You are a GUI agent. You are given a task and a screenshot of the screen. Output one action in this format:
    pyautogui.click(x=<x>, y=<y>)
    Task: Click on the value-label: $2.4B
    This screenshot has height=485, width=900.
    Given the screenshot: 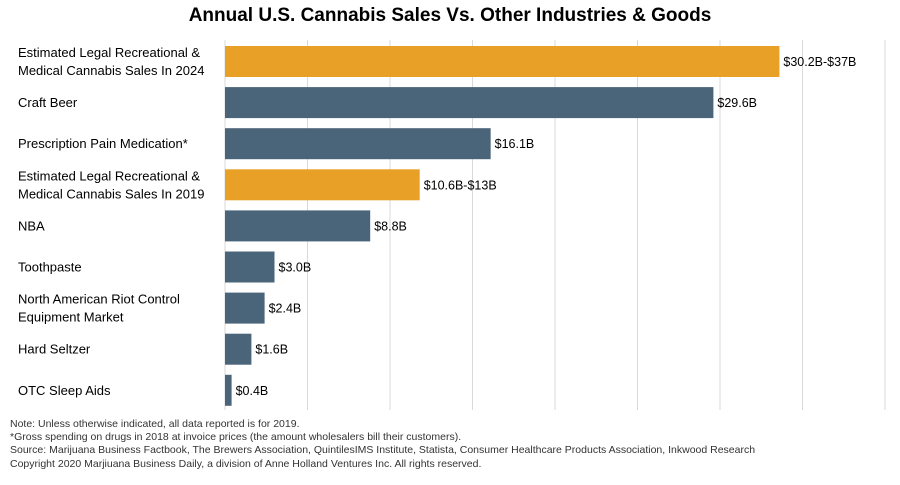 What is the action you would take?
    pyautogui.click(x=285, y=309)
    